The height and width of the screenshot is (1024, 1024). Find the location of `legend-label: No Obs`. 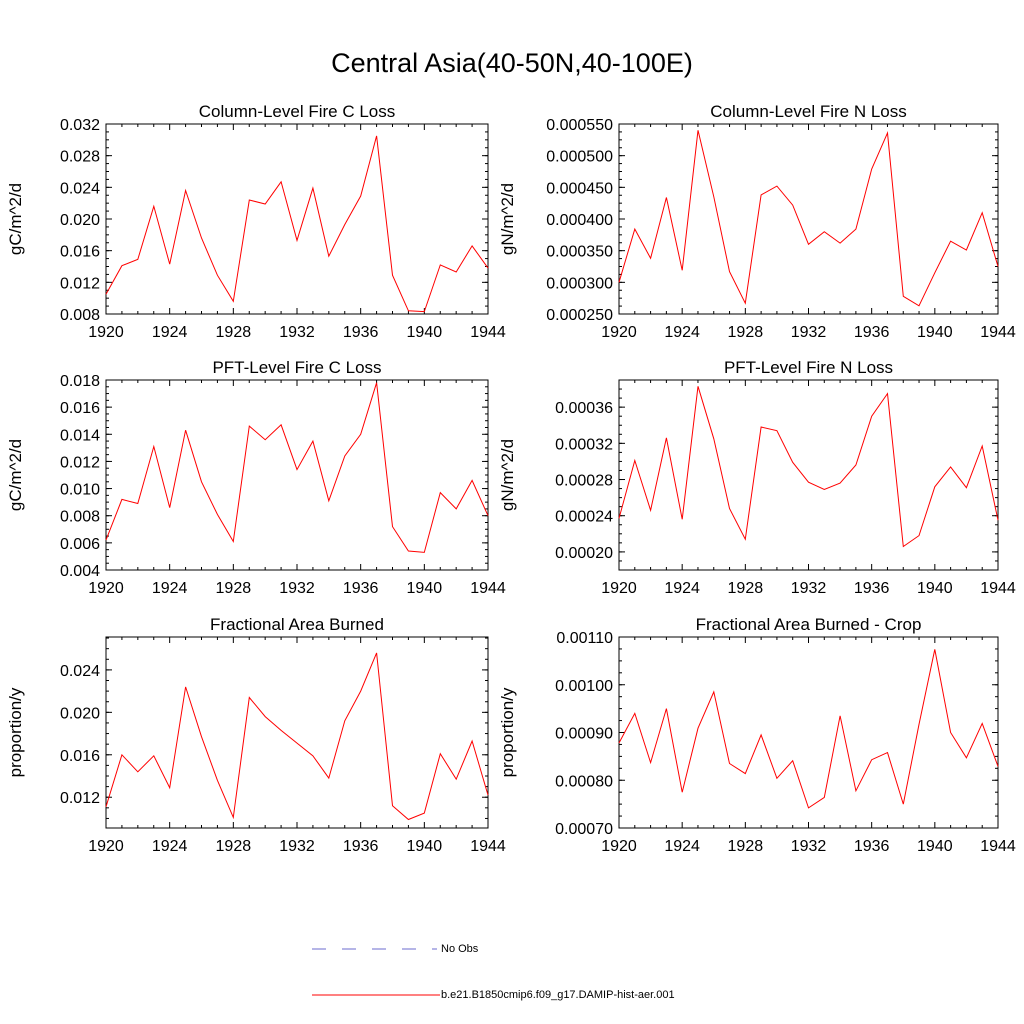

legend-label: No Obs is located at coordinates (460, 949).